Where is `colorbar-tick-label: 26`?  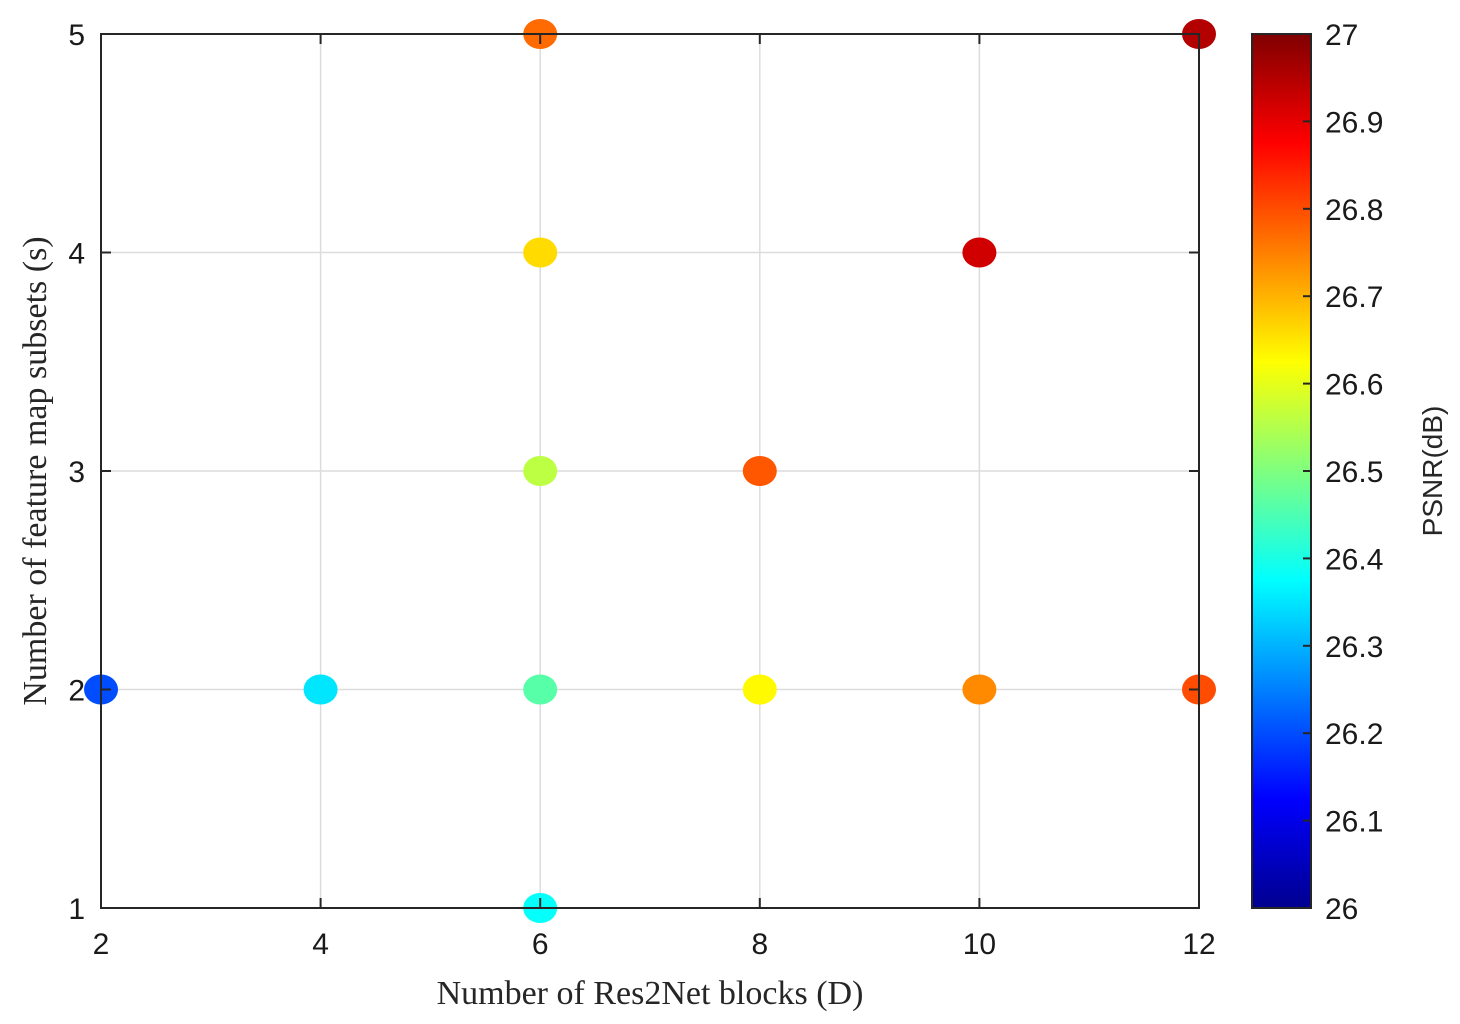 colorbar-tick-label: 26 is located at coordinates (1341, 909).